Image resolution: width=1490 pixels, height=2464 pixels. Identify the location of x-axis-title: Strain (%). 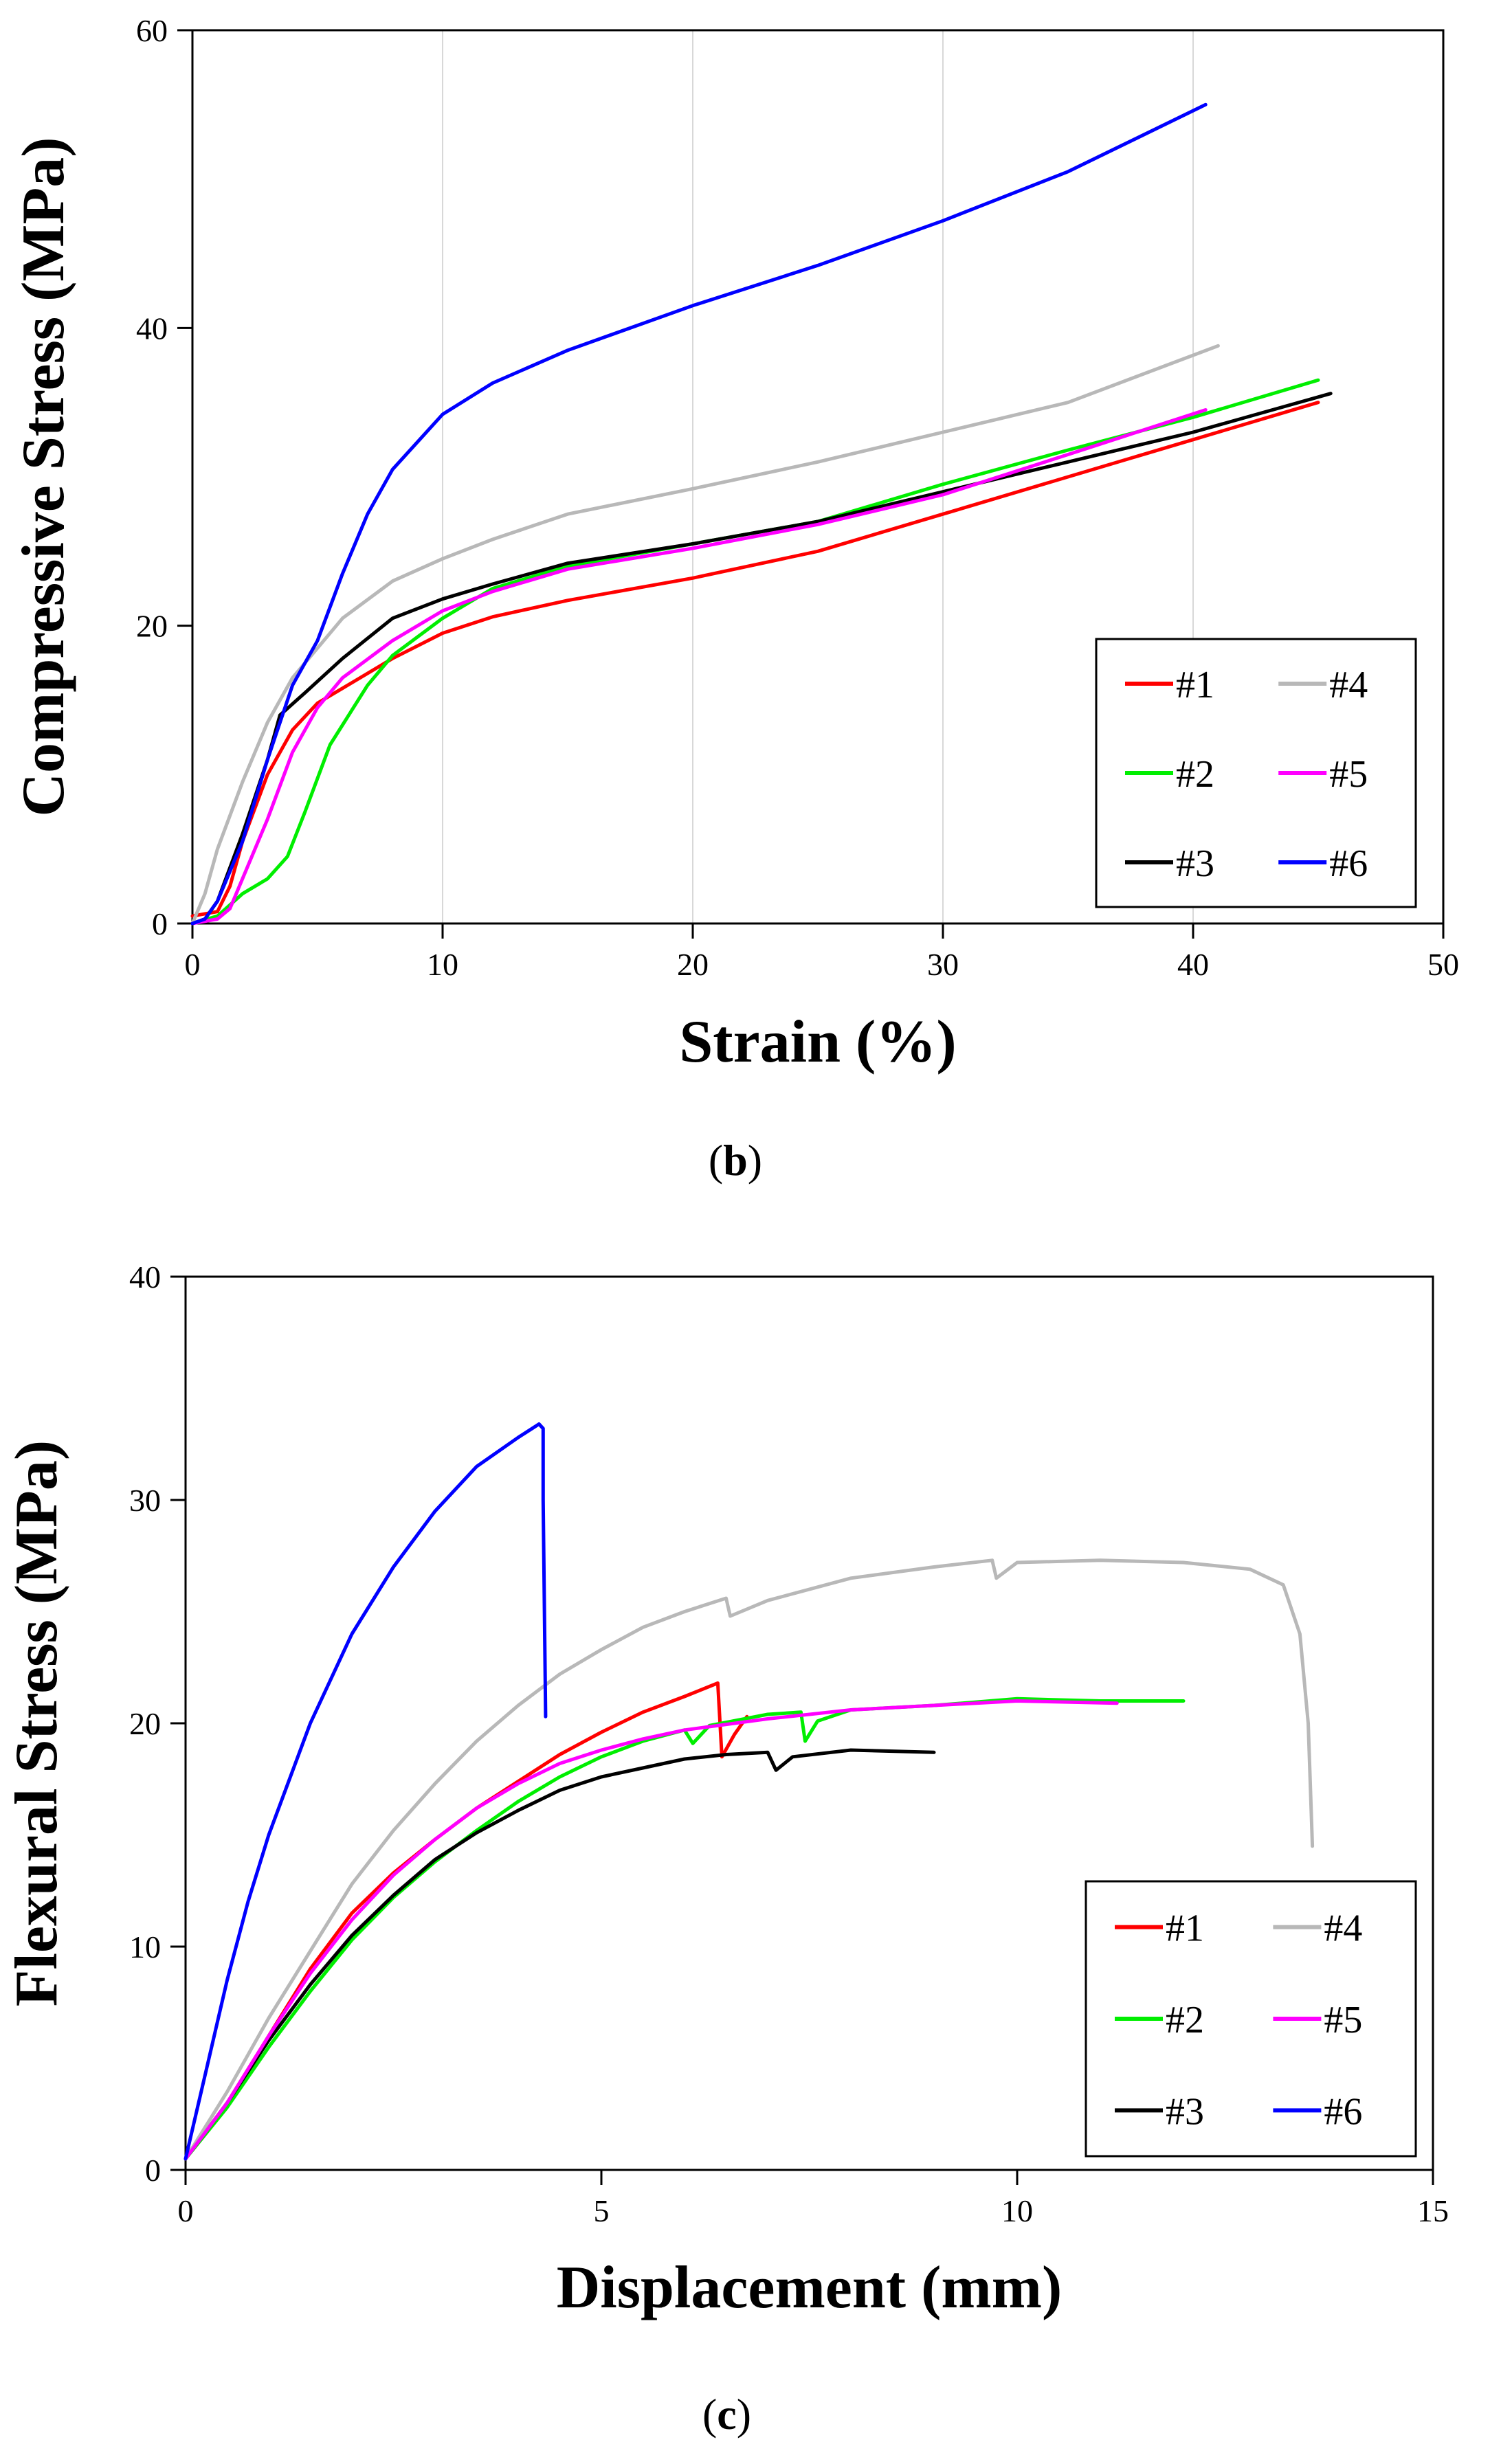
(817, 1042).